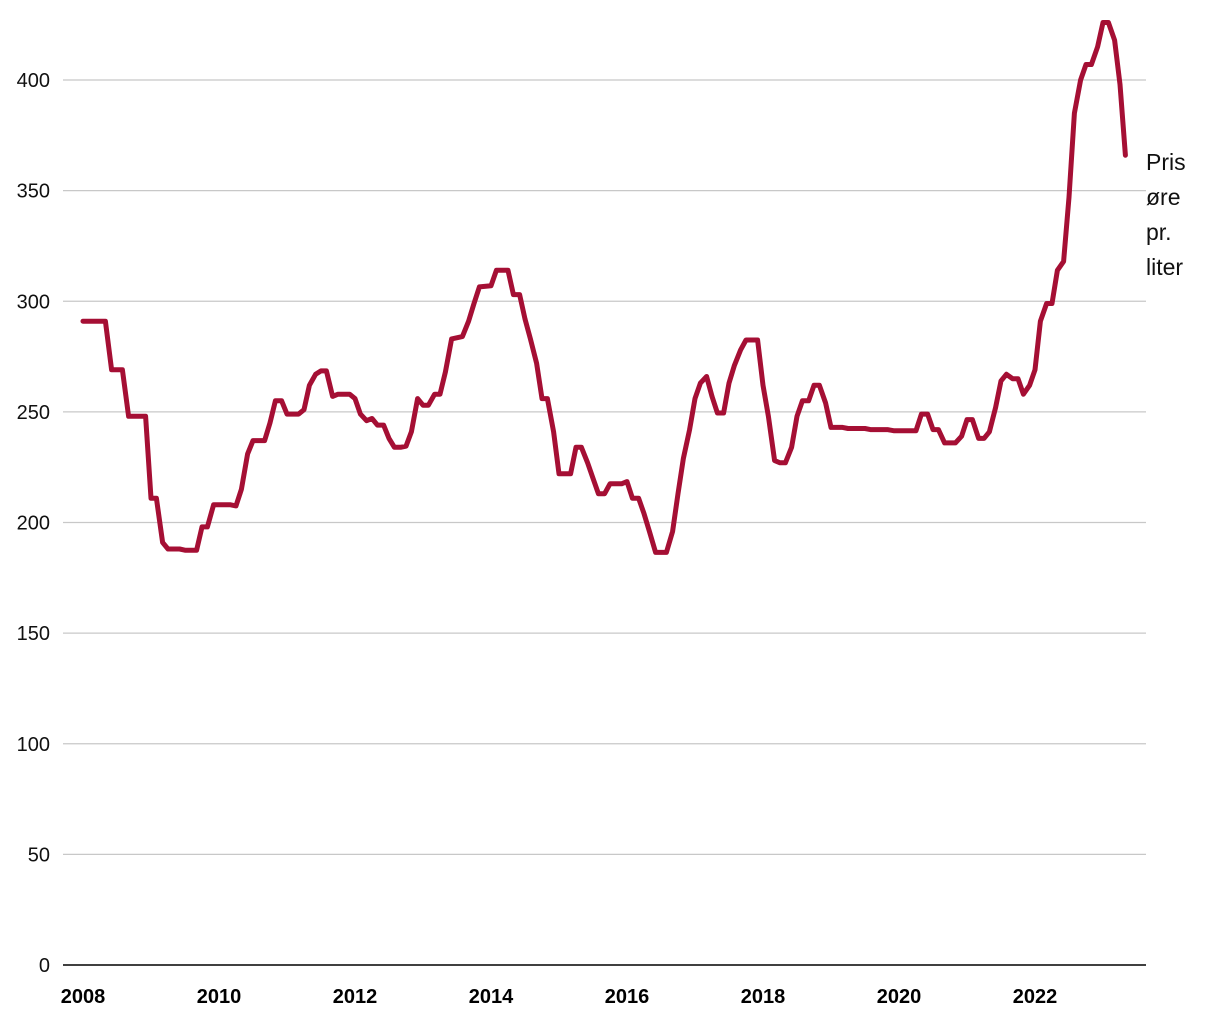 This screenshot has width=1220, height=1020. I want to click on y-tick-label: 250, so click(33, 413).